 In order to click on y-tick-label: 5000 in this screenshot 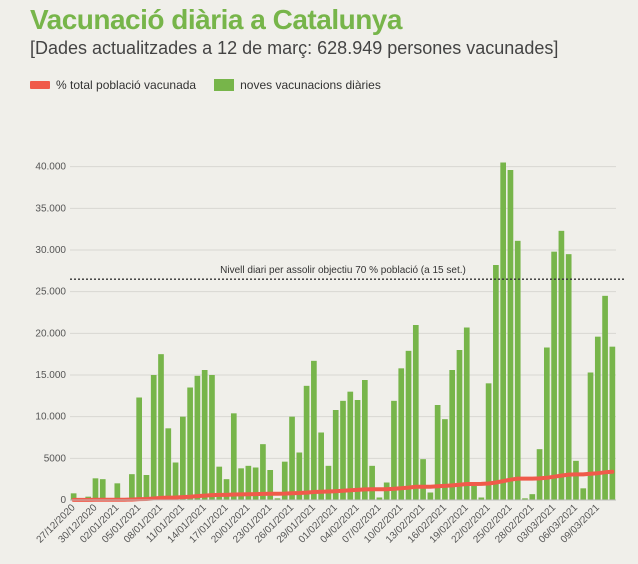, I will do `click(55, 458)`.